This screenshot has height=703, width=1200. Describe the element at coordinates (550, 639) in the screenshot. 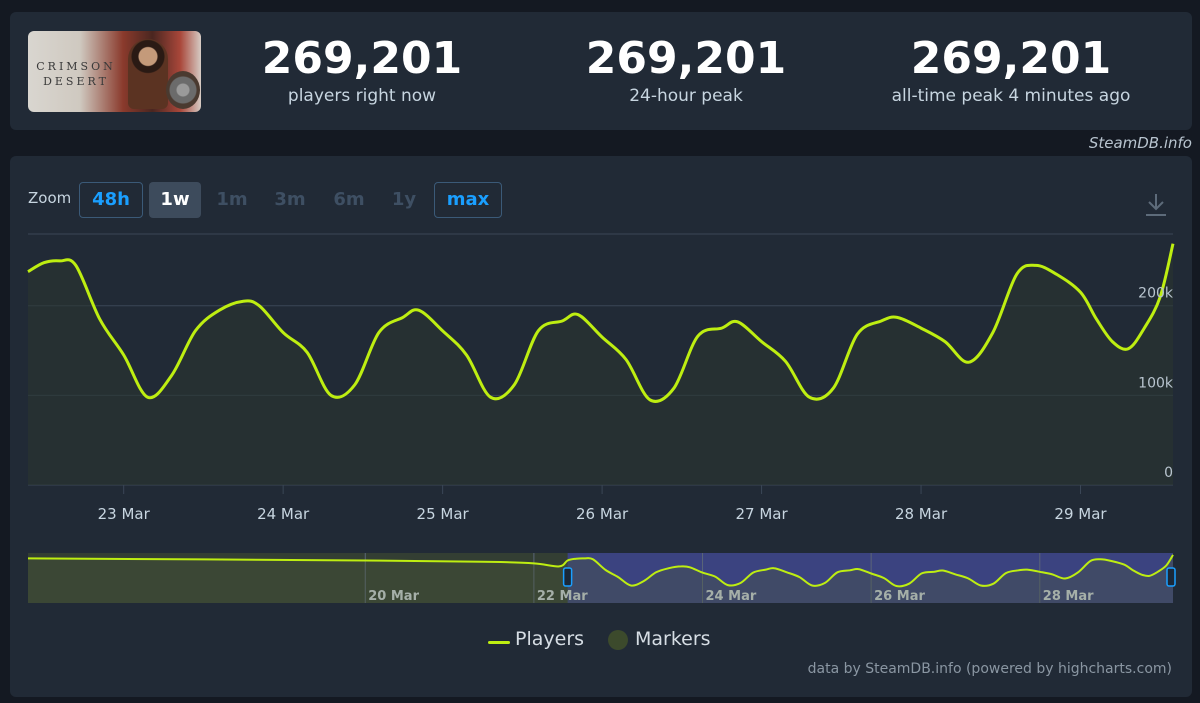

I see `legend-players: Players` at that location.